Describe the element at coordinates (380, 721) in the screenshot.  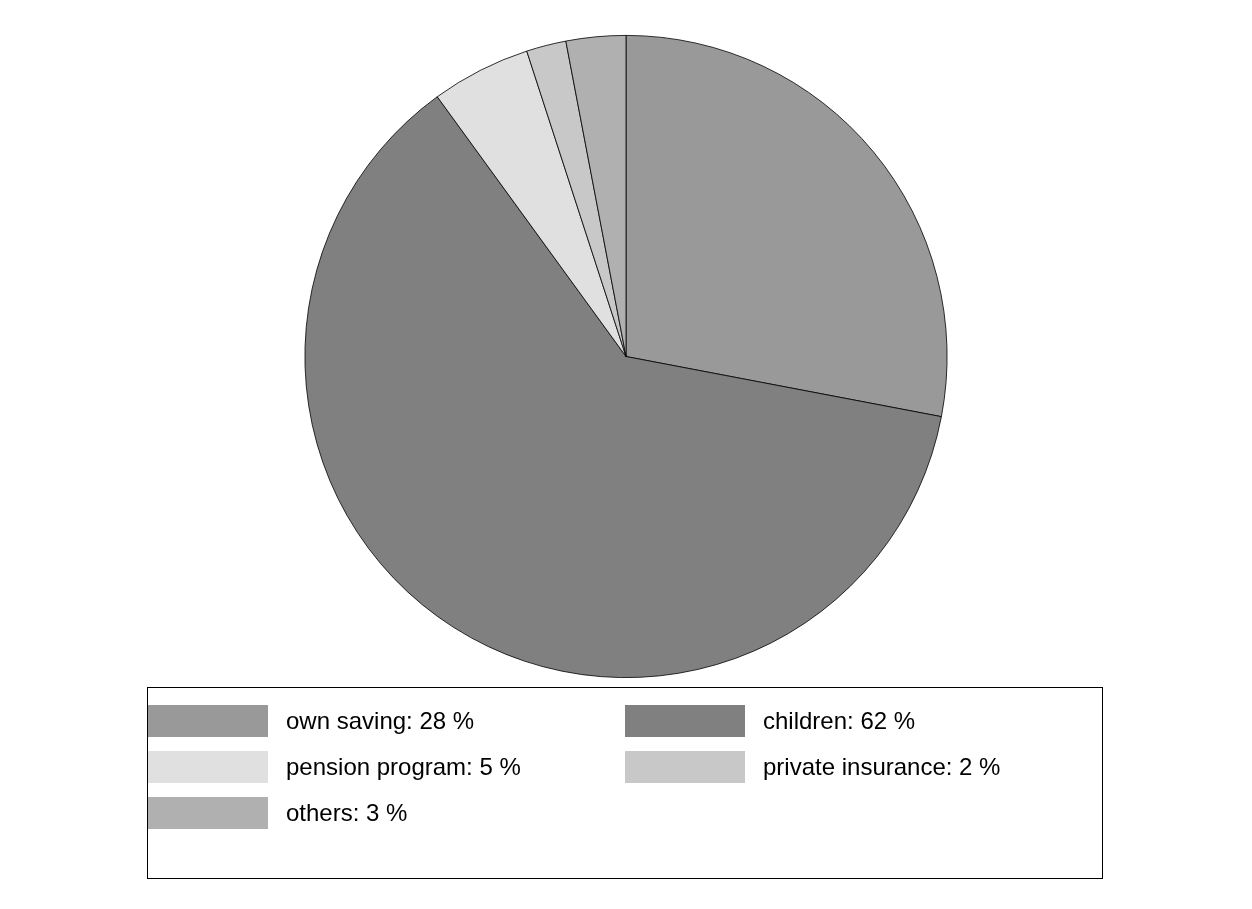
I see `legend-label: own saving: 28 %` at that location.